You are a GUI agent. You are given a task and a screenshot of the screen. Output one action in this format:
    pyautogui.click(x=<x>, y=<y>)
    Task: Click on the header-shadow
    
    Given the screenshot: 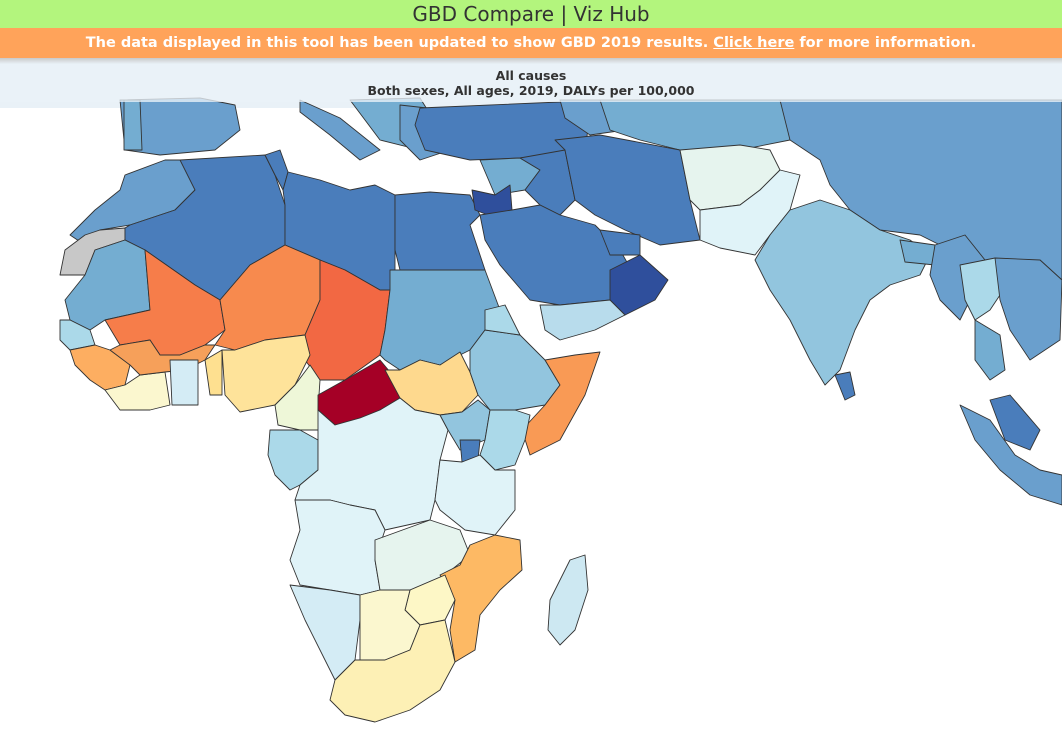 What is the action you would take?
    pyautogui.click(x=531, y=61)
    